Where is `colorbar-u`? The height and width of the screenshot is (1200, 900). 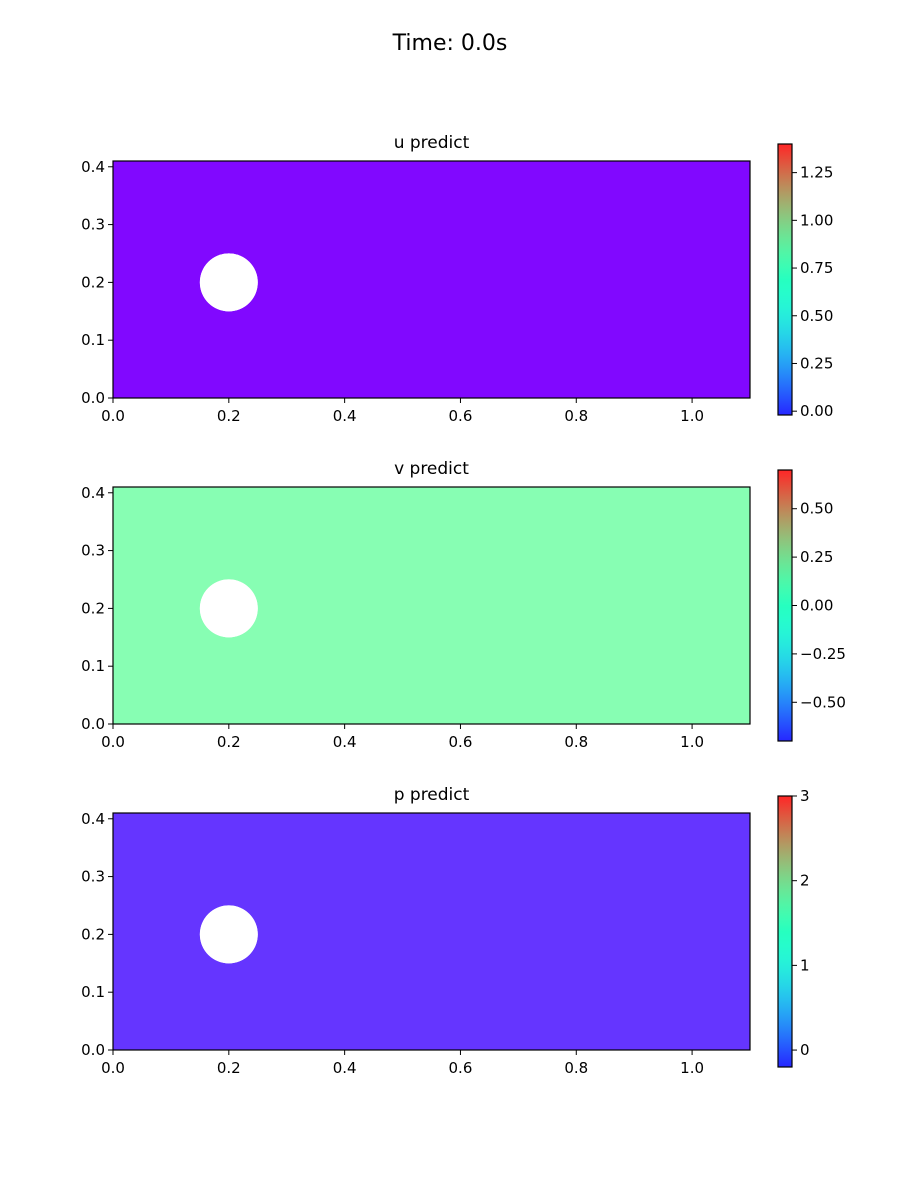 colorbar-u is located at coordinates (785, 279).